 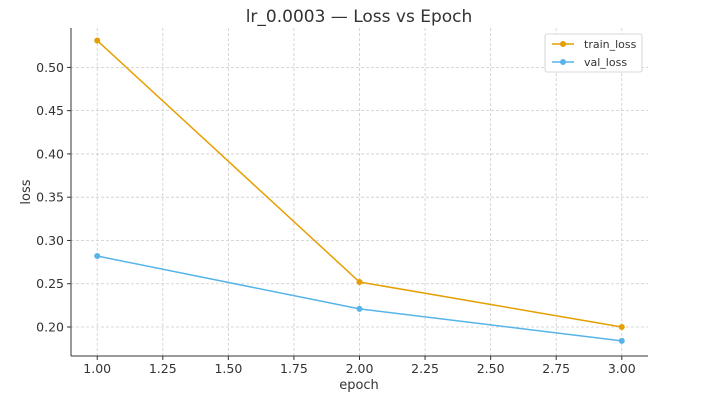 What do you see at coordinates (294, 368) in the screenshot?
I see `x-tick-label: 1.75` at bounding box center [294, 368].